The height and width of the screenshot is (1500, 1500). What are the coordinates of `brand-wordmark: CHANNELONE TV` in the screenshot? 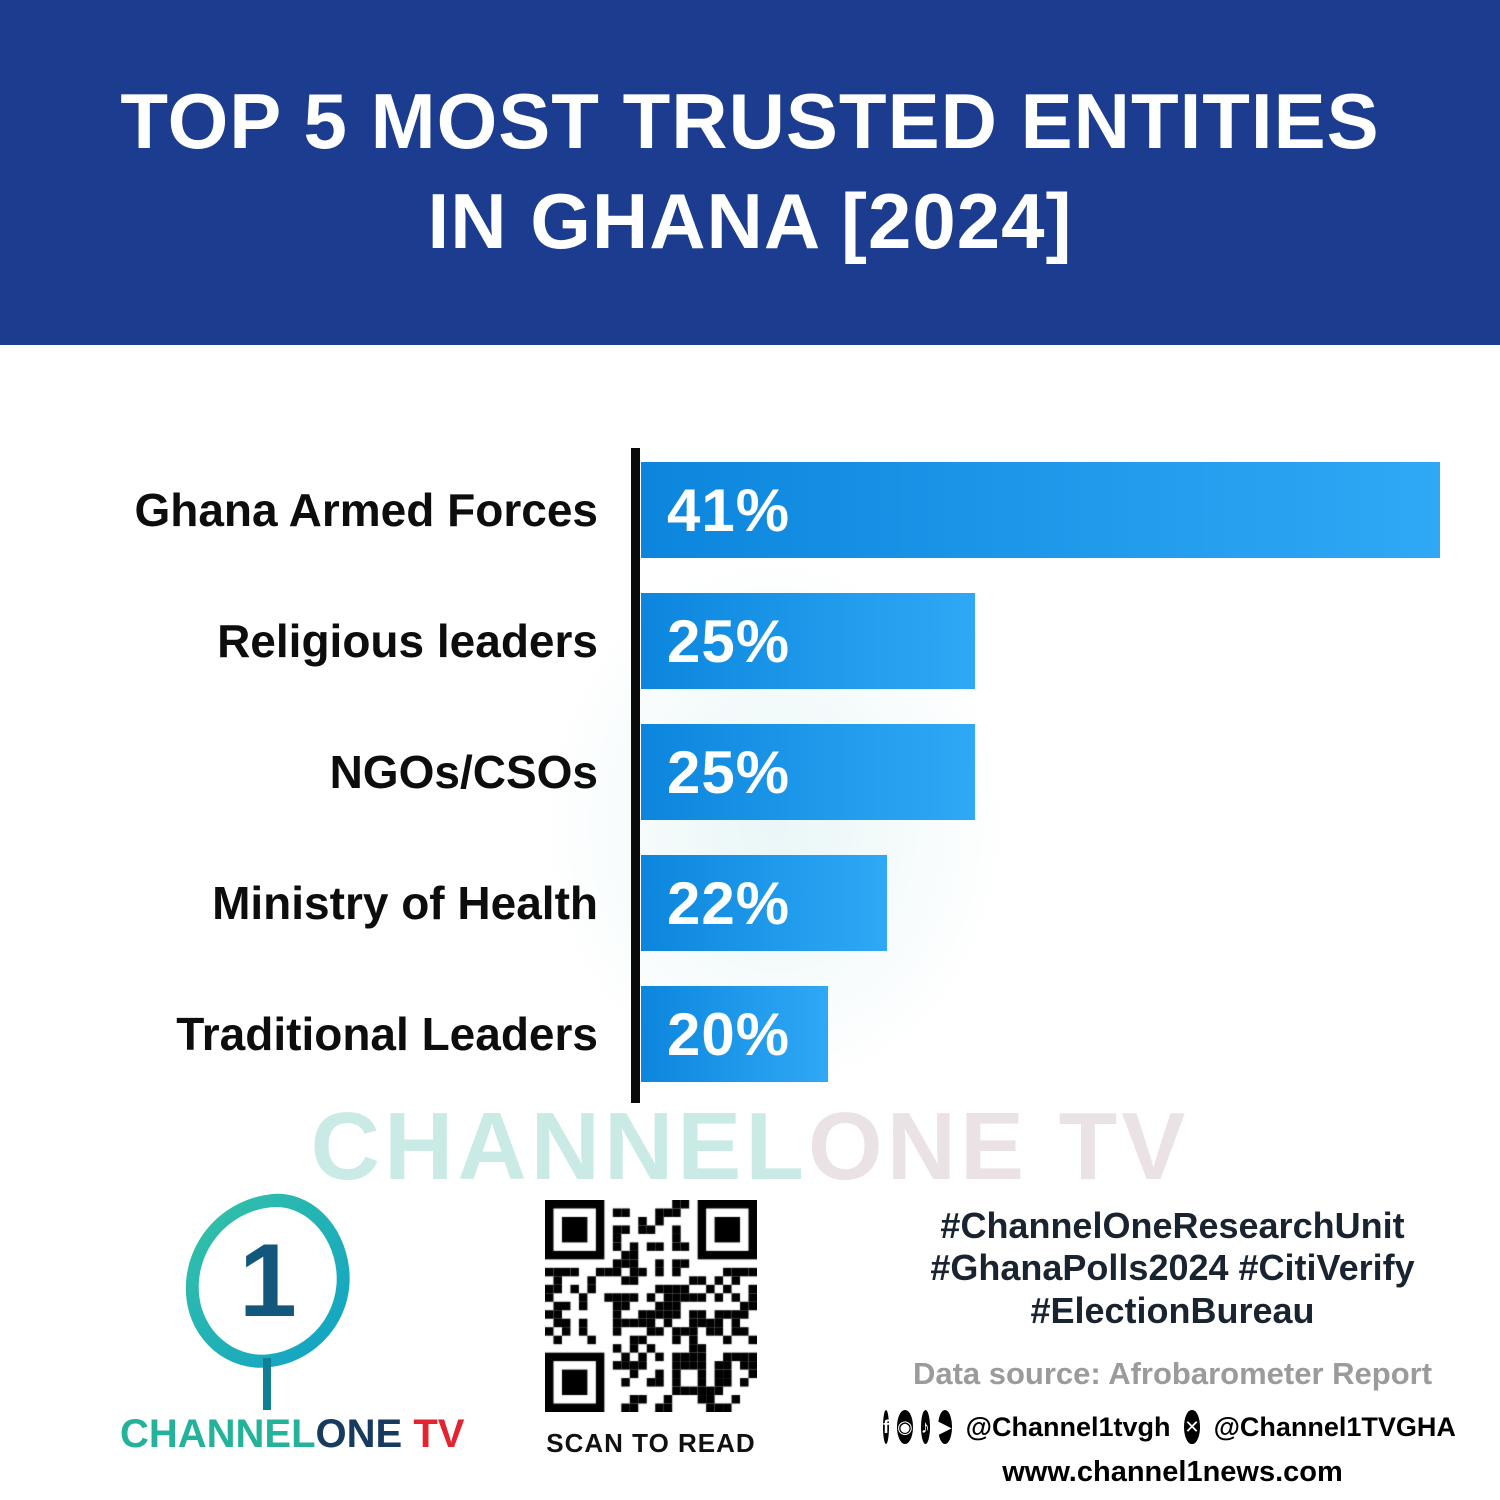 It's located at (292, 1434).